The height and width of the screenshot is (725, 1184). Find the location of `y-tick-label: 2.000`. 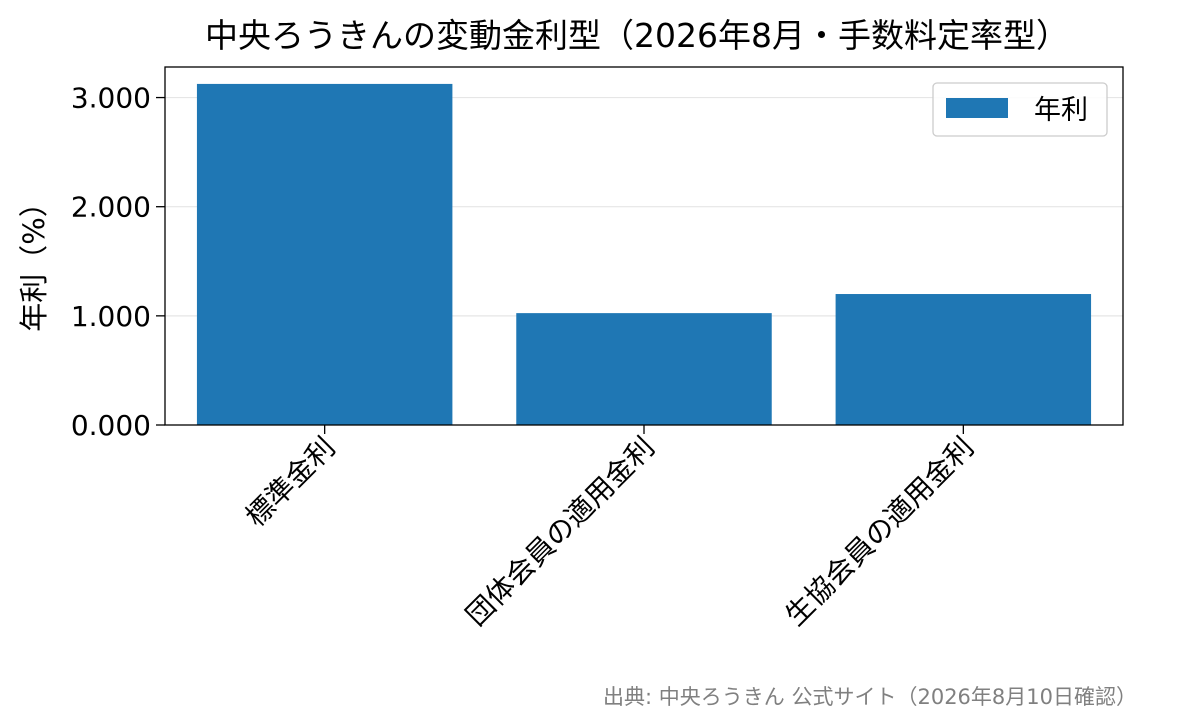

y-tick-label: 2.000 is located at coordinates (111, 207).